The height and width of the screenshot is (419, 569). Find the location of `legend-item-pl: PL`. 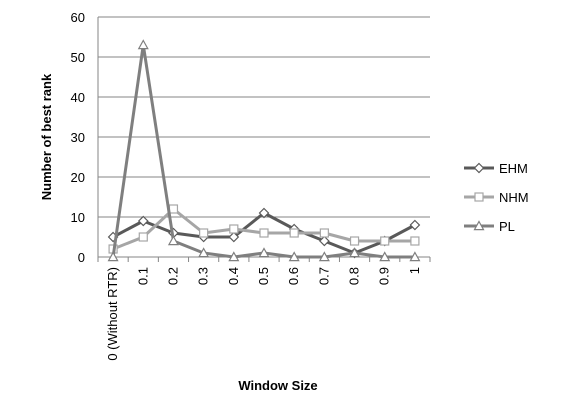

legend-item-pl: PL is located at coordinates (489, 226).